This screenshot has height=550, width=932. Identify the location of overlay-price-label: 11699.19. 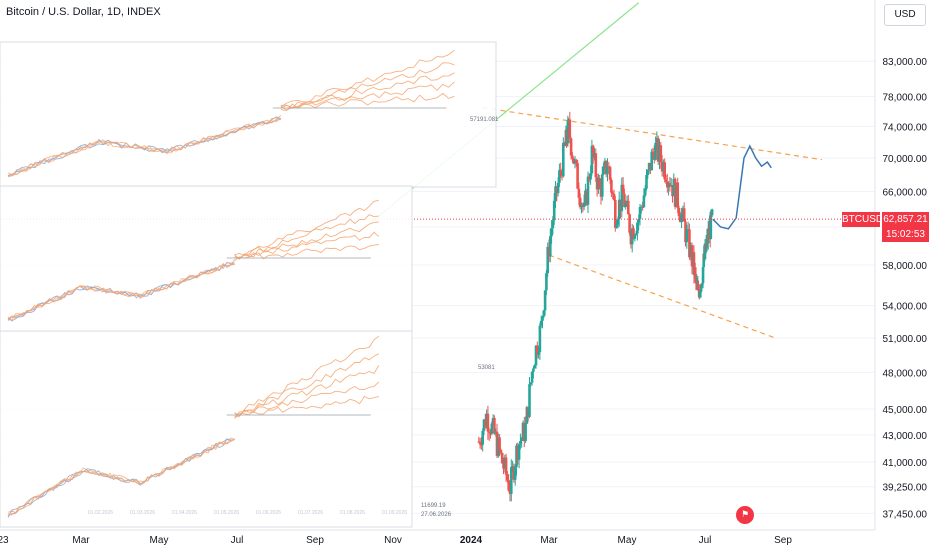
(433, 506).